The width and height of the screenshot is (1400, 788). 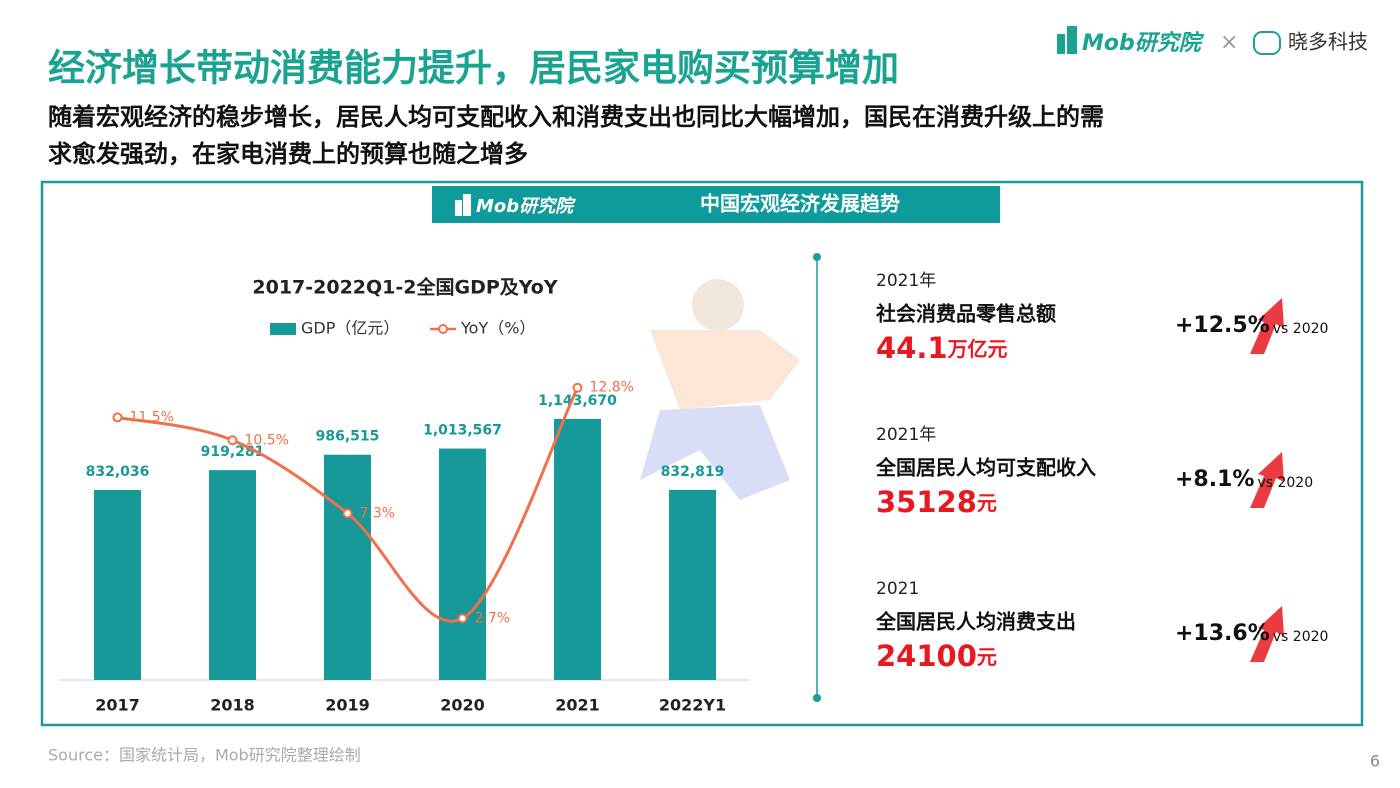 I want to click on x-tick-label: 2021, so click(x=577, y=705).